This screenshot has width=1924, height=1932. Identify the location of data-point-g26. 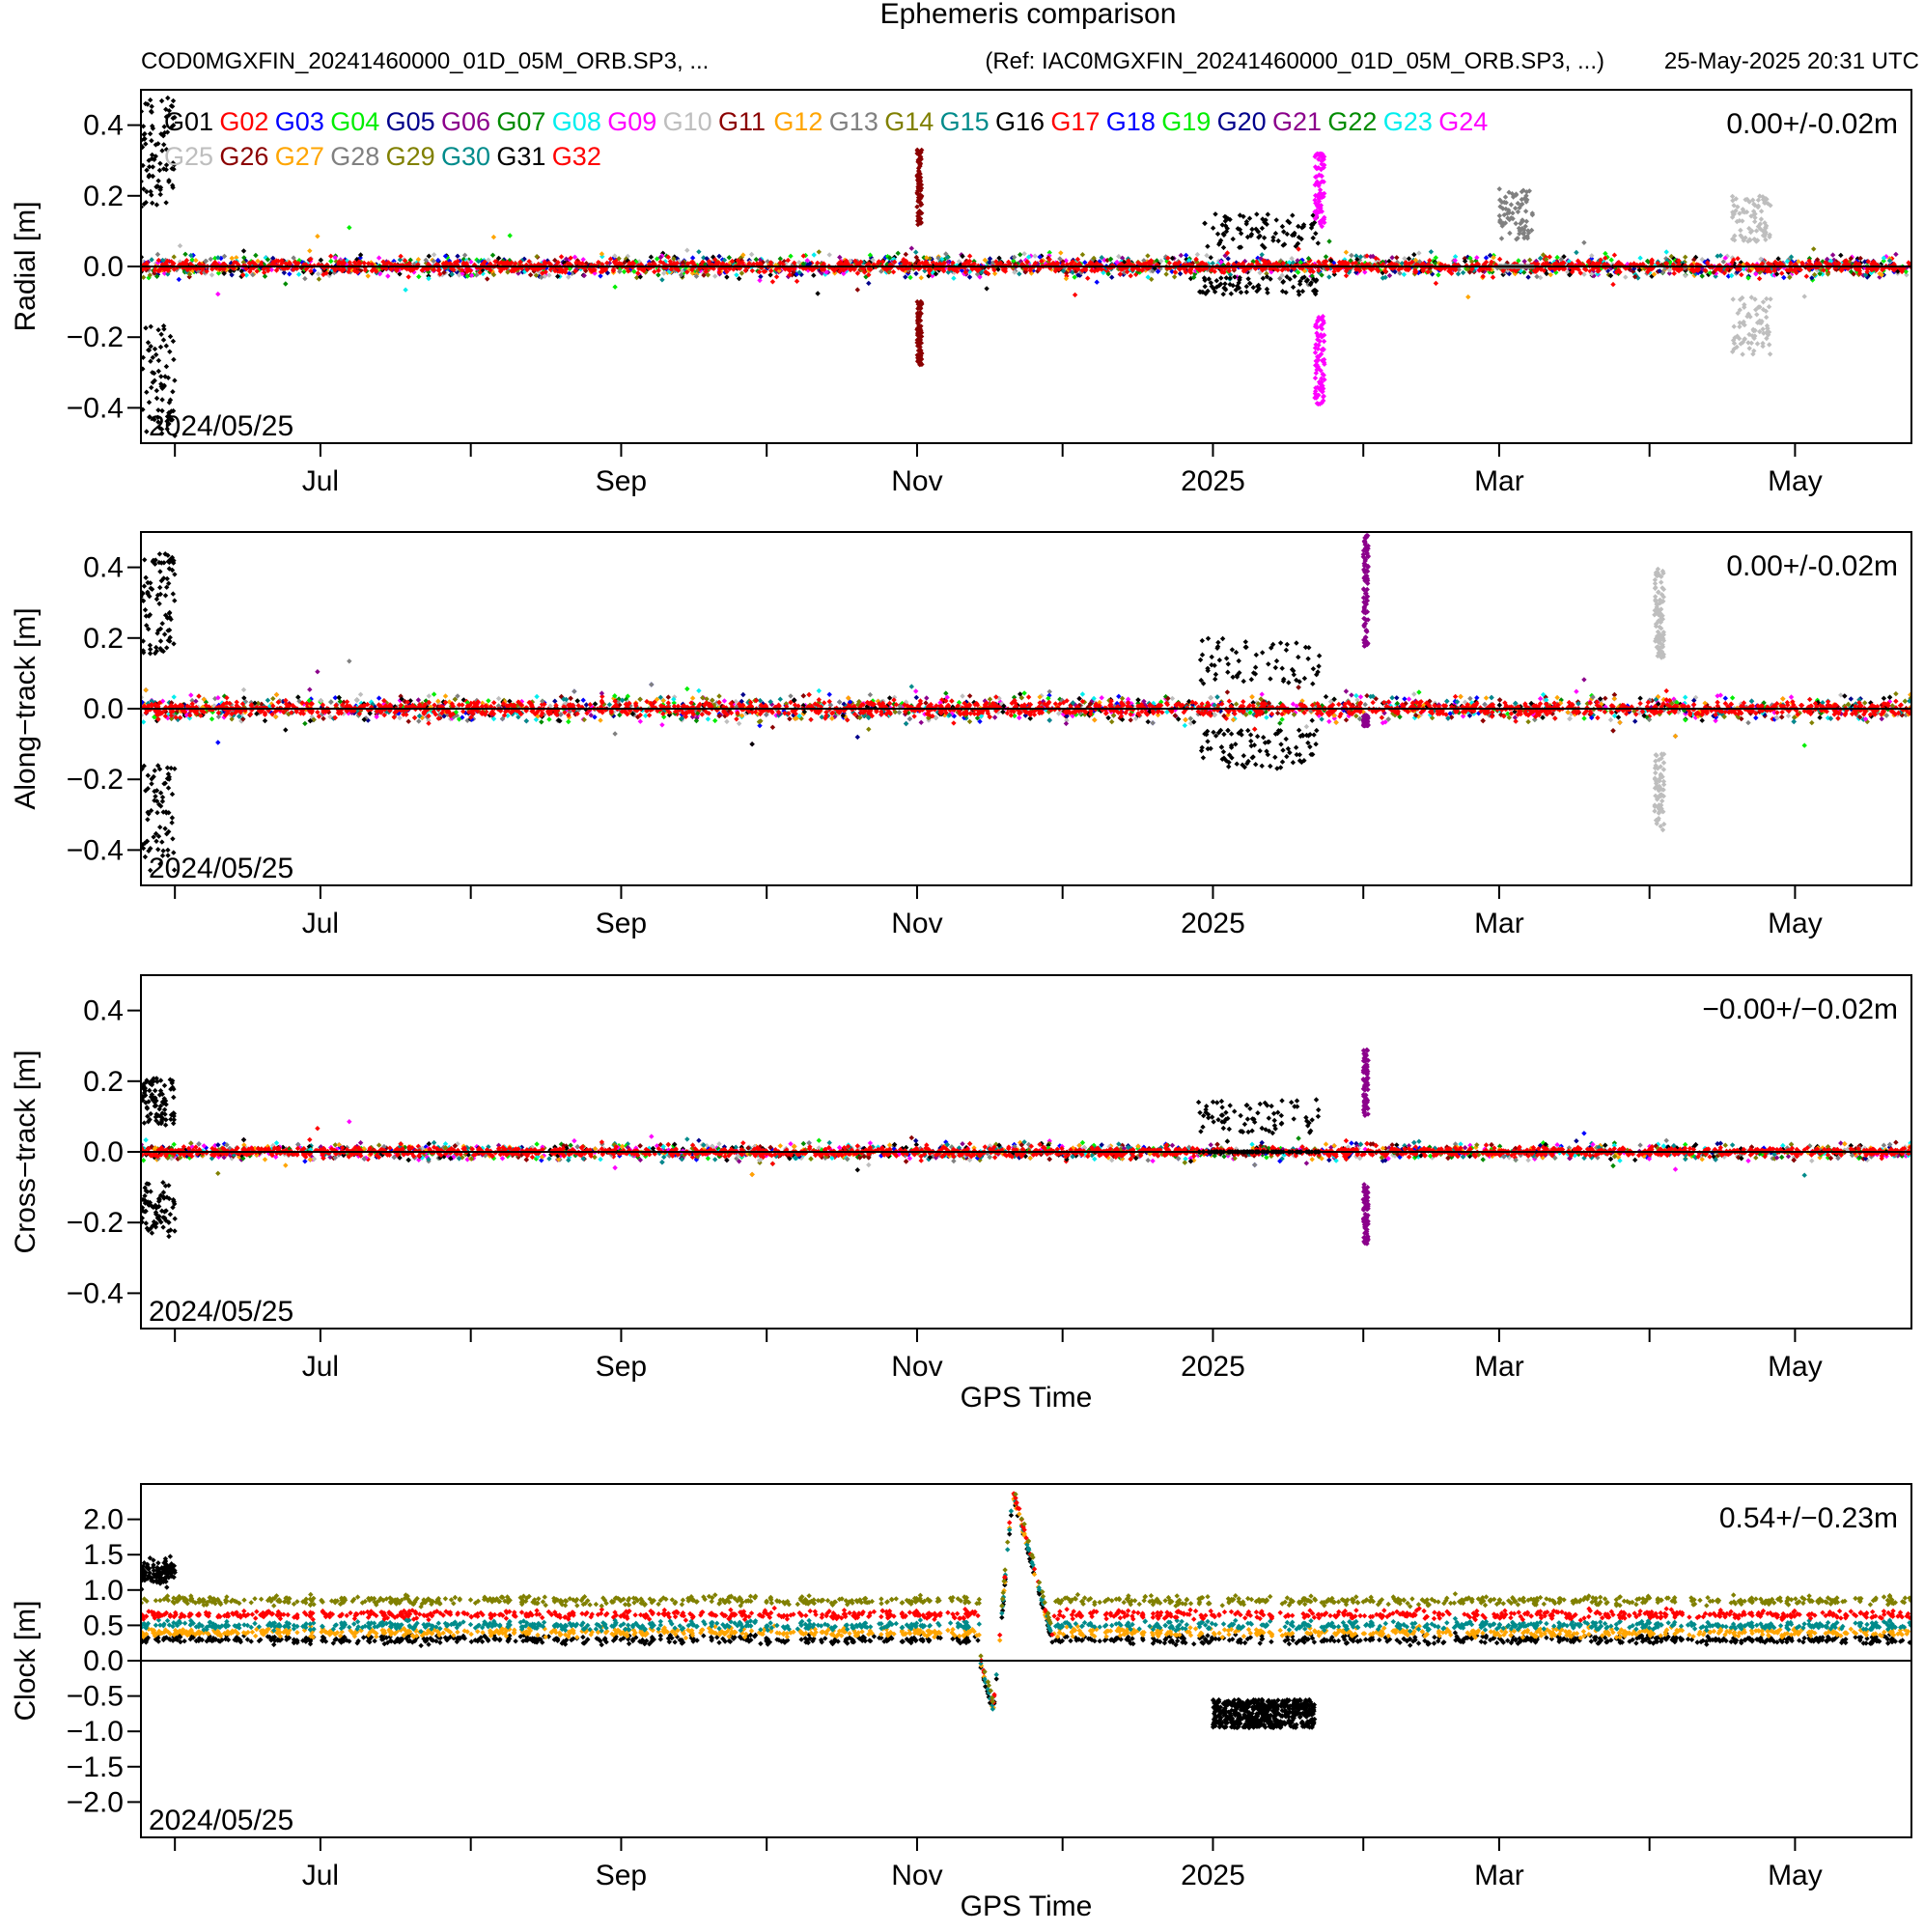
(1694, 260).